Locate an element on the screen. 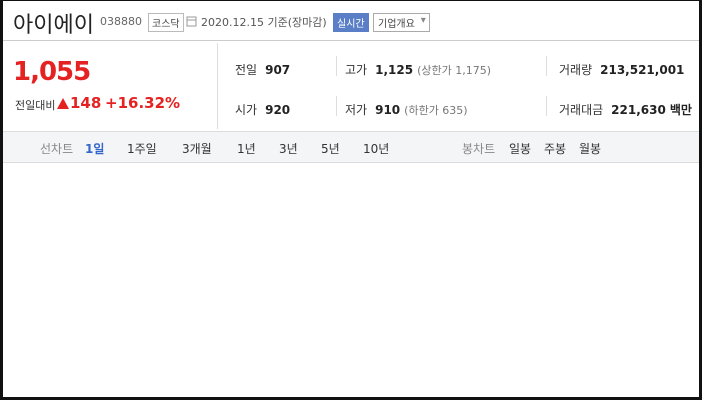 Image resolution: width=702 pixels, height=400 pixels. up-arrow is located at coordinates (63, 103).